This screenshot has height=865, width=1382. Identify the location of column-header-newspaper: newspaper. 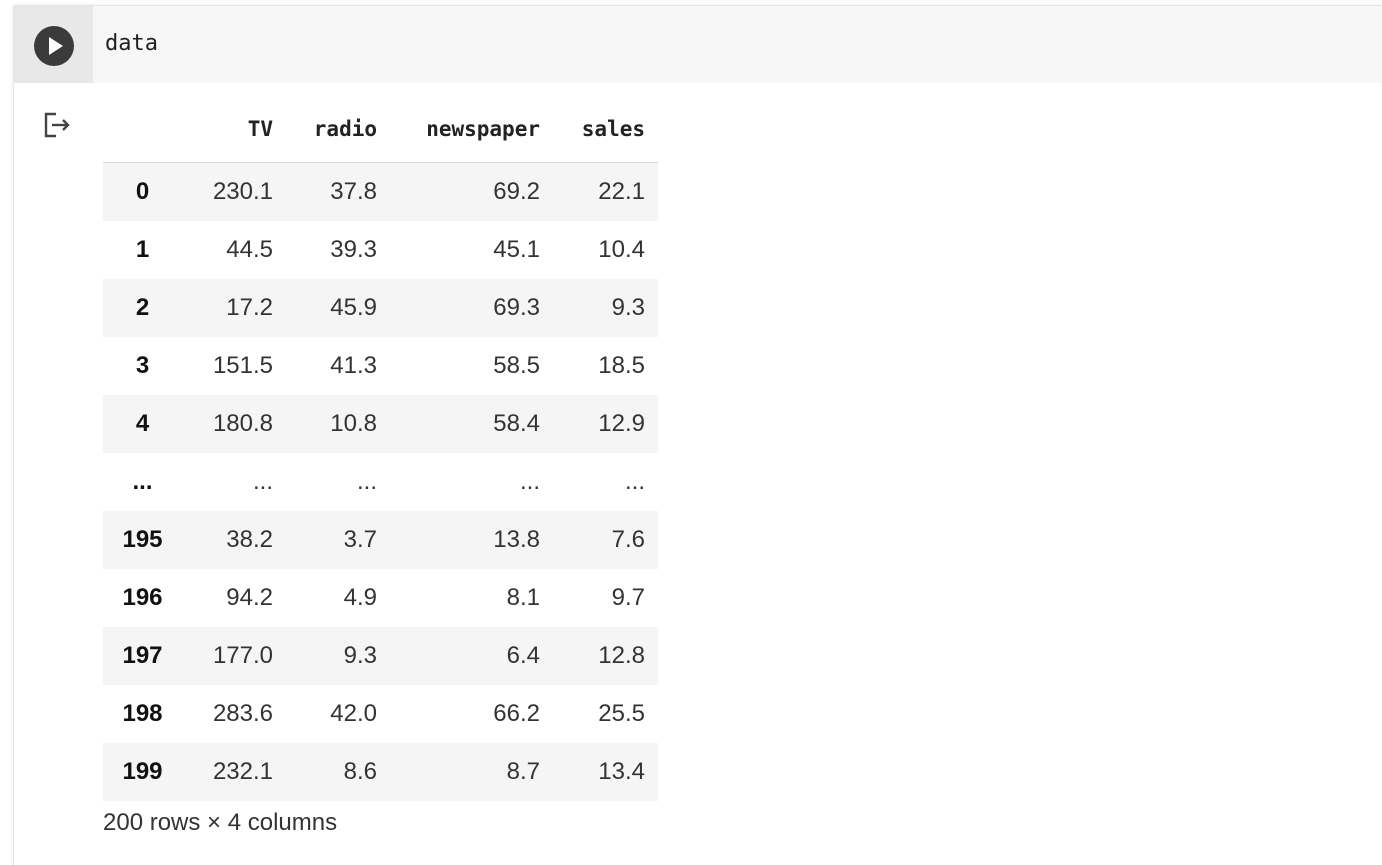
(471, 129).